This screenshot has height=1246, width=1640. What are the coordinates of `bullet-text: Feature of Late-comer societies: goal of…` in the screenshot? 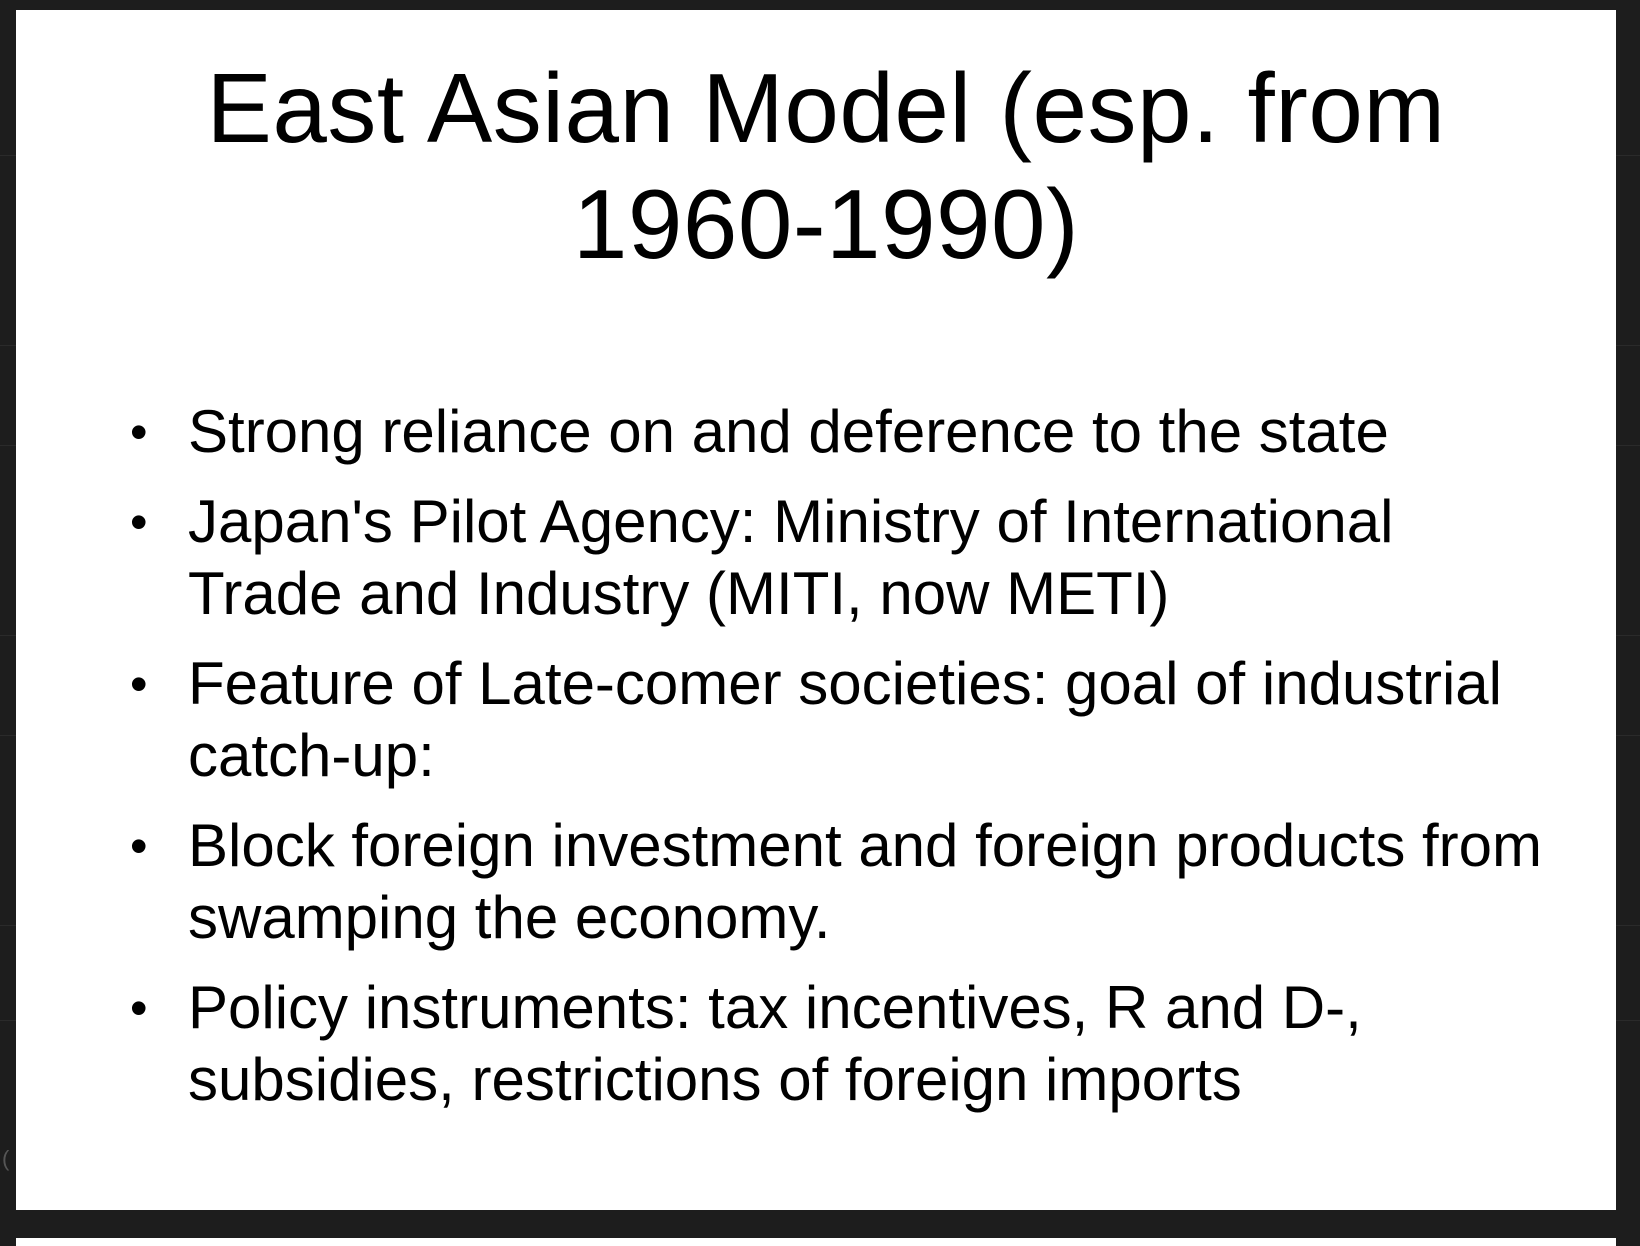 It's located at (845, 719).